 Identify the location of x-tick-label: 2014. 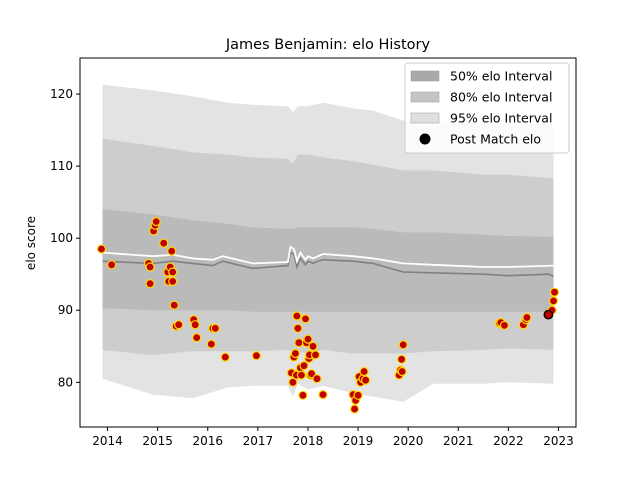
(107, 441).